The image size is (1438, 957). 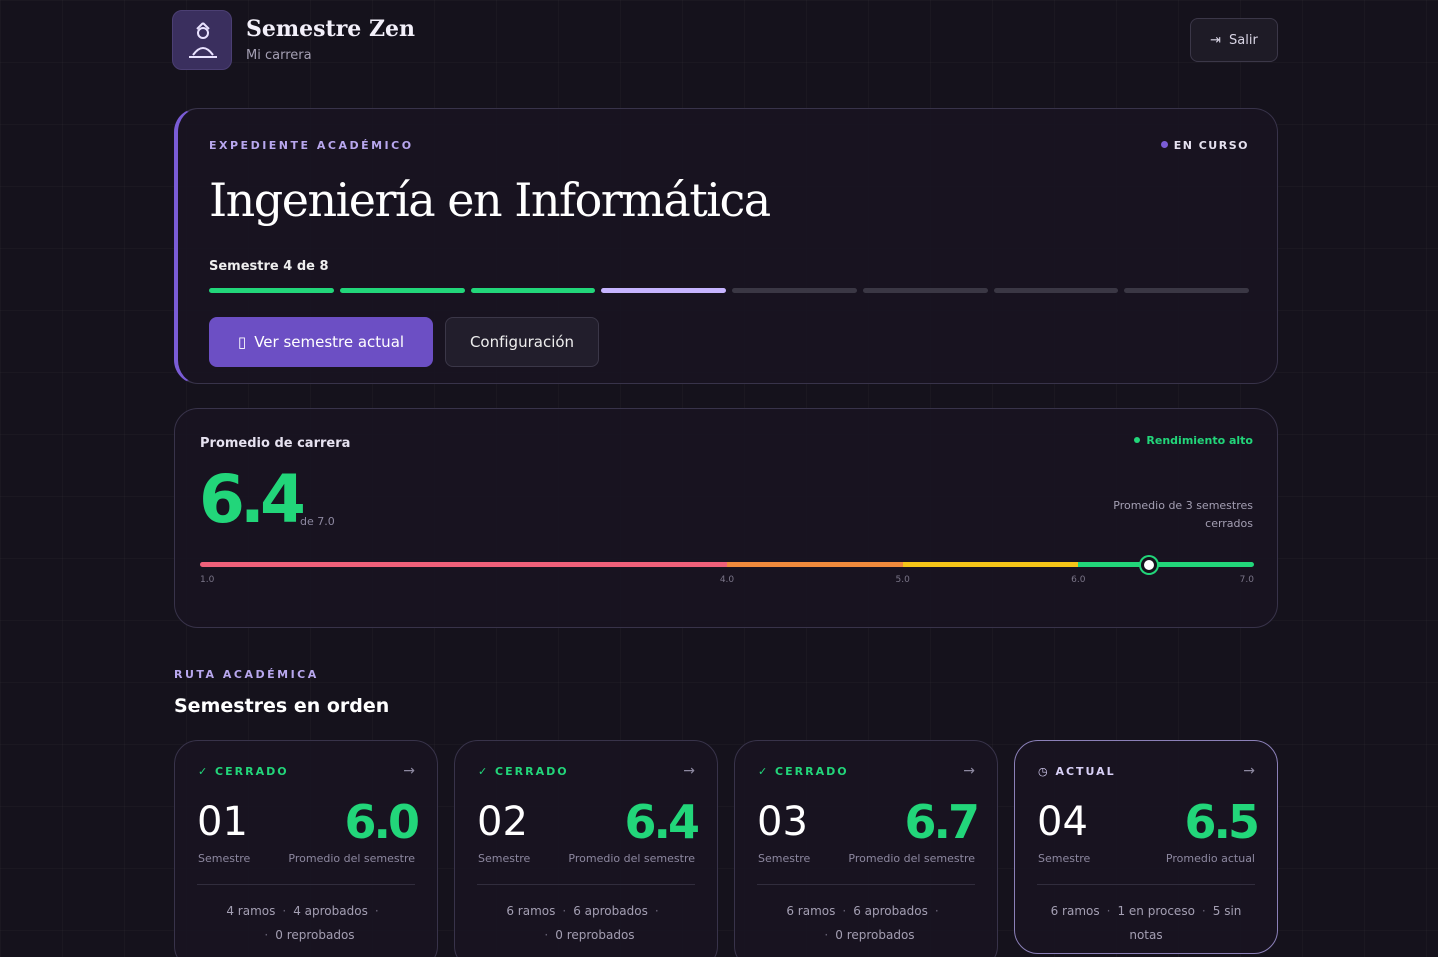 I want to click on button-label: Configuración, so click(x=522, y=342).